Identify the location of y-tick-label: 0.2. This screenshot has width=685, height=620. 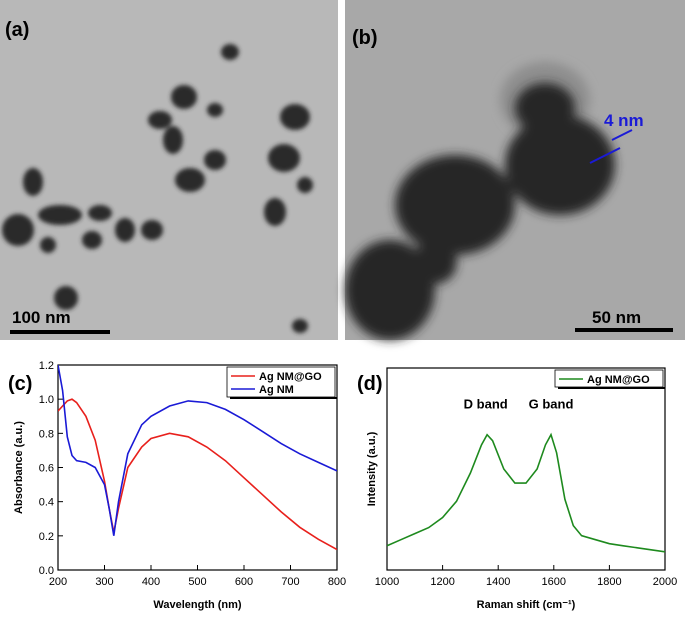
(46, 537).